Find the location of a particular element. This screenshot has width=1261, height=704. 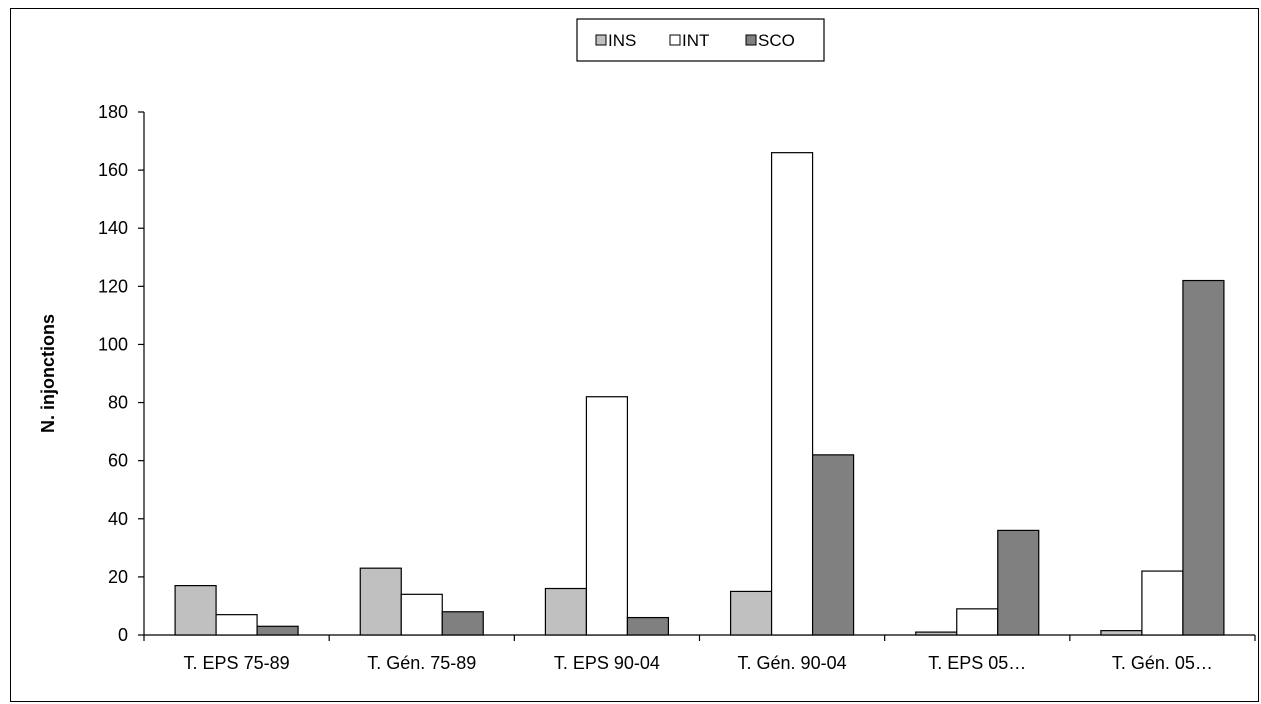

y-axis: 0 20 40 60 80 100 120 140 160 180 is located at coordinates (121, 373).